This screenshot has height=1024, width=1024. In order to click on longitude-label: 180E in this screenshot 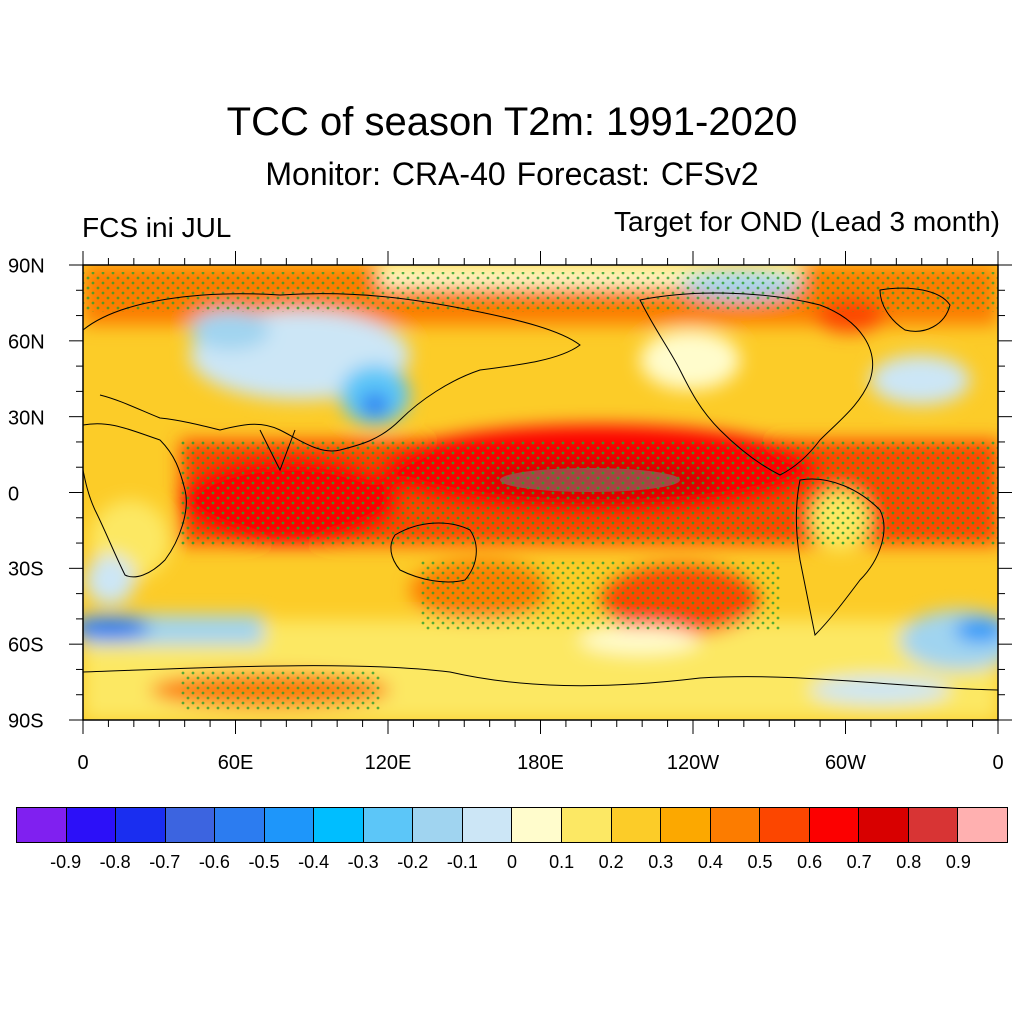, I will do `click(540, 763)`.